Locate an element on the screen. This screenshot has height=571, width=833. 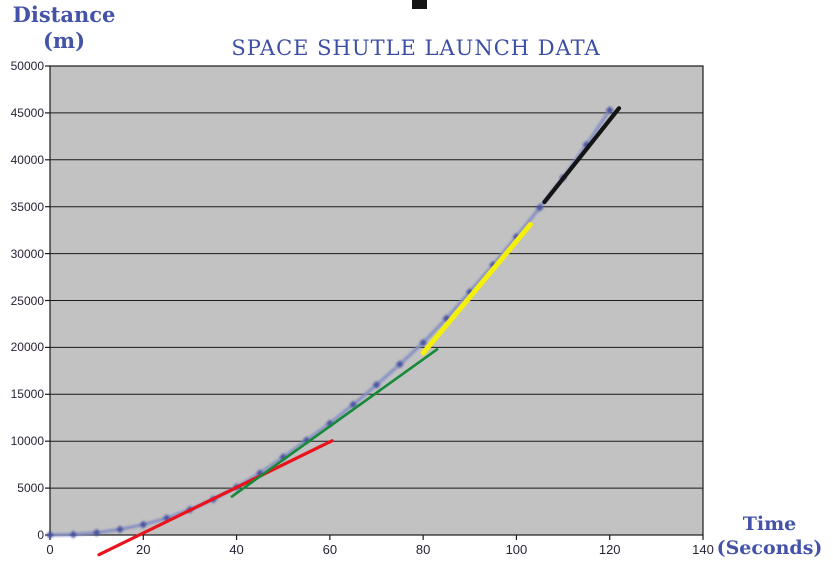
y-tick-label: 45000 is located at coordinates (27, 112).